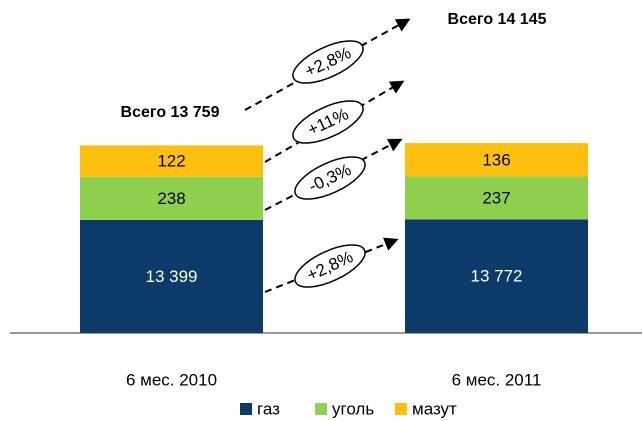 This screenshot has height=421, width=642. I want to click on value-label: 122, so click(171, 161).